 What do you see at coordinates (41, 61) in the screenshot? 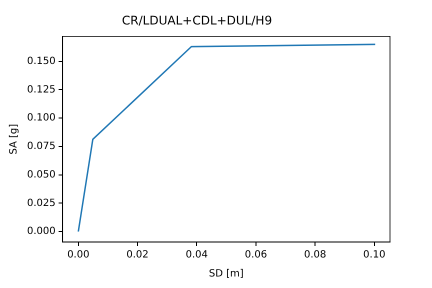
I see `y-tick-label: 0.150` at bounding box center [41, 61].